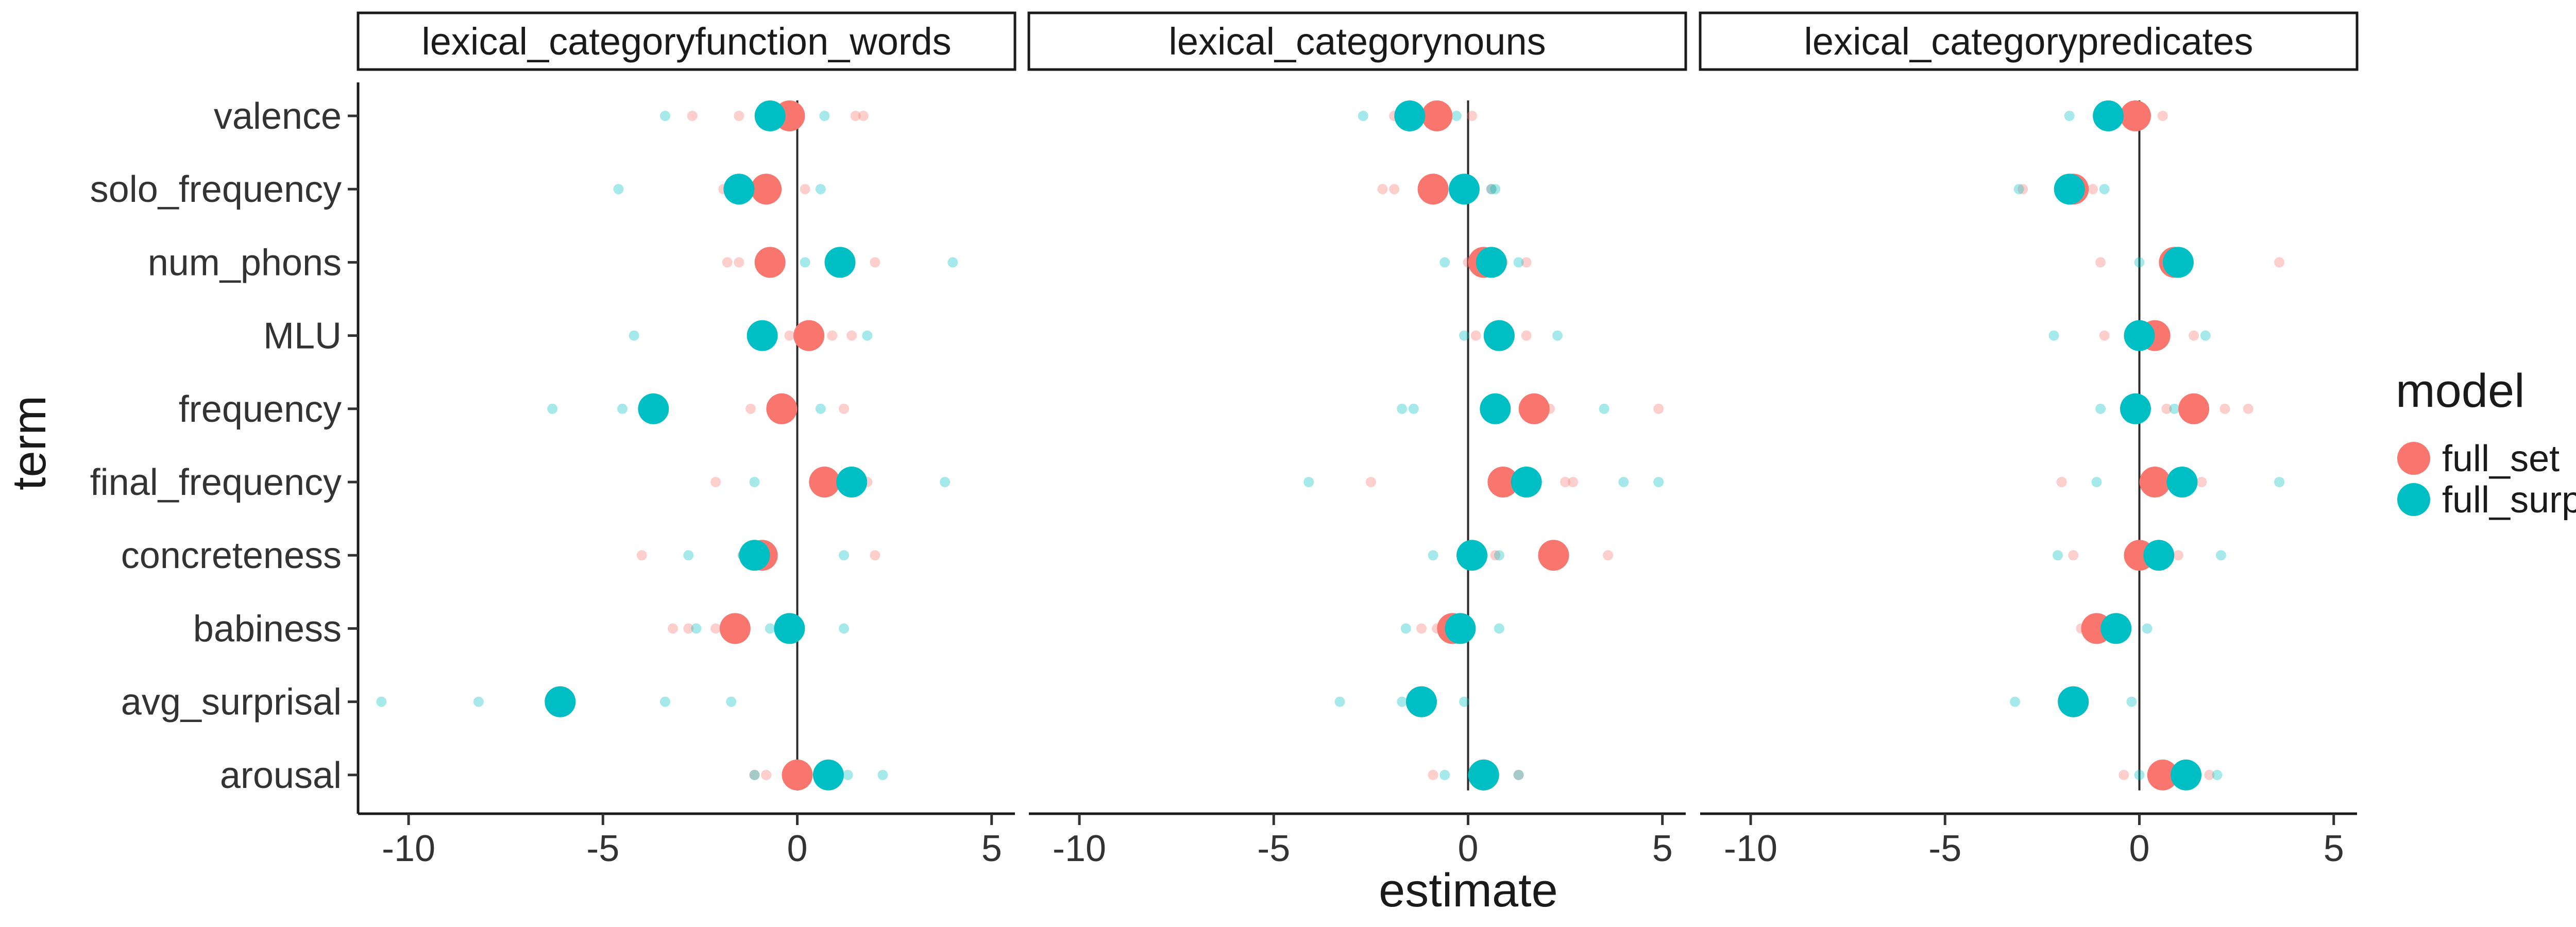 This screenshot has width=2576, height=927. What do you see at coordinates (278, 116) in the screenshot?
I see `term-label: valence` at bounding box center [278, 116].